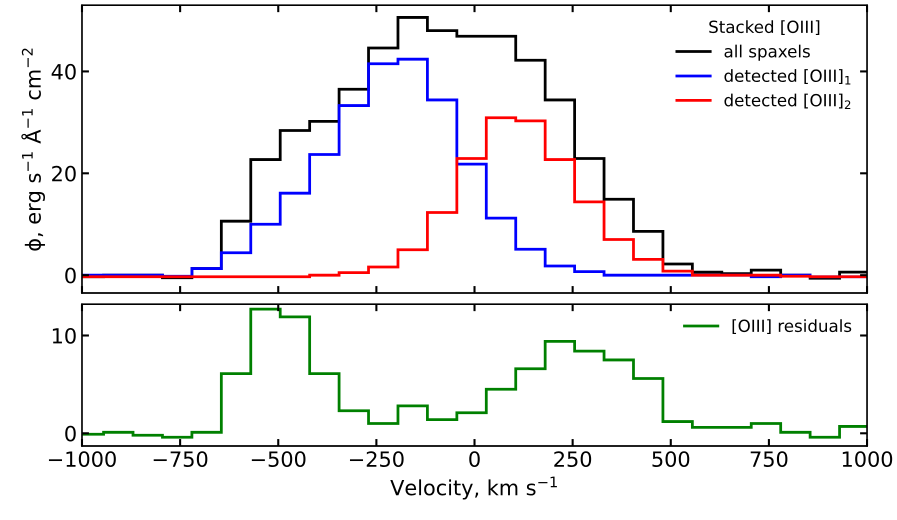 The width and height of the screenshot is (897, 520). What do you see at coordinates (573, 459) in the screenshot?
I see `x-tick-label: 250` at bounding box center [573, 459].